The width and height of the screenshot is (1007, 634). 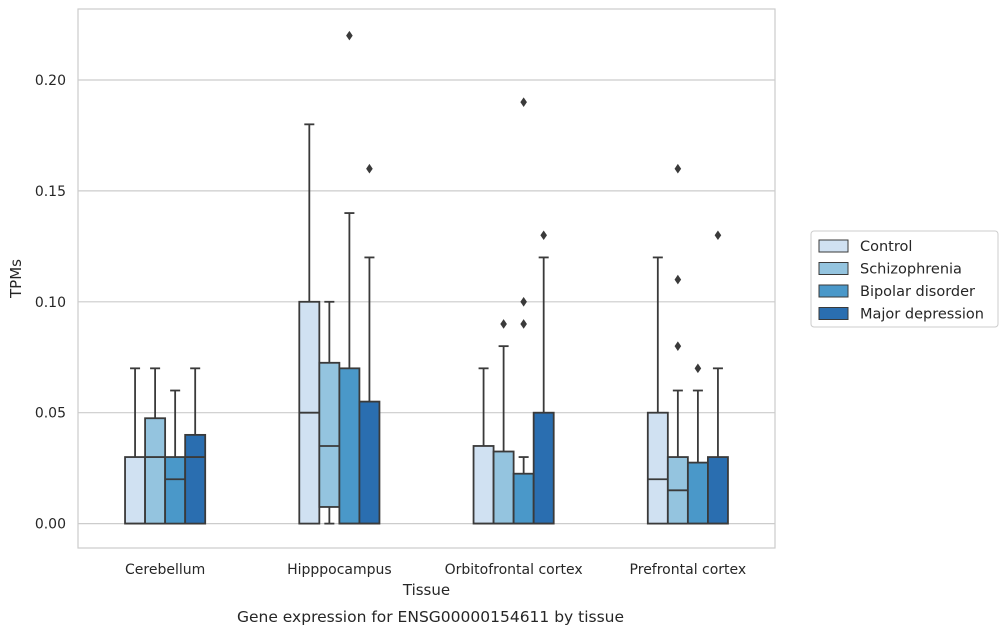 What do you see at coordinates (426, 590) in the screenshot?
I see `x-axis-label: Tissue` at bounding box center [426, 590].